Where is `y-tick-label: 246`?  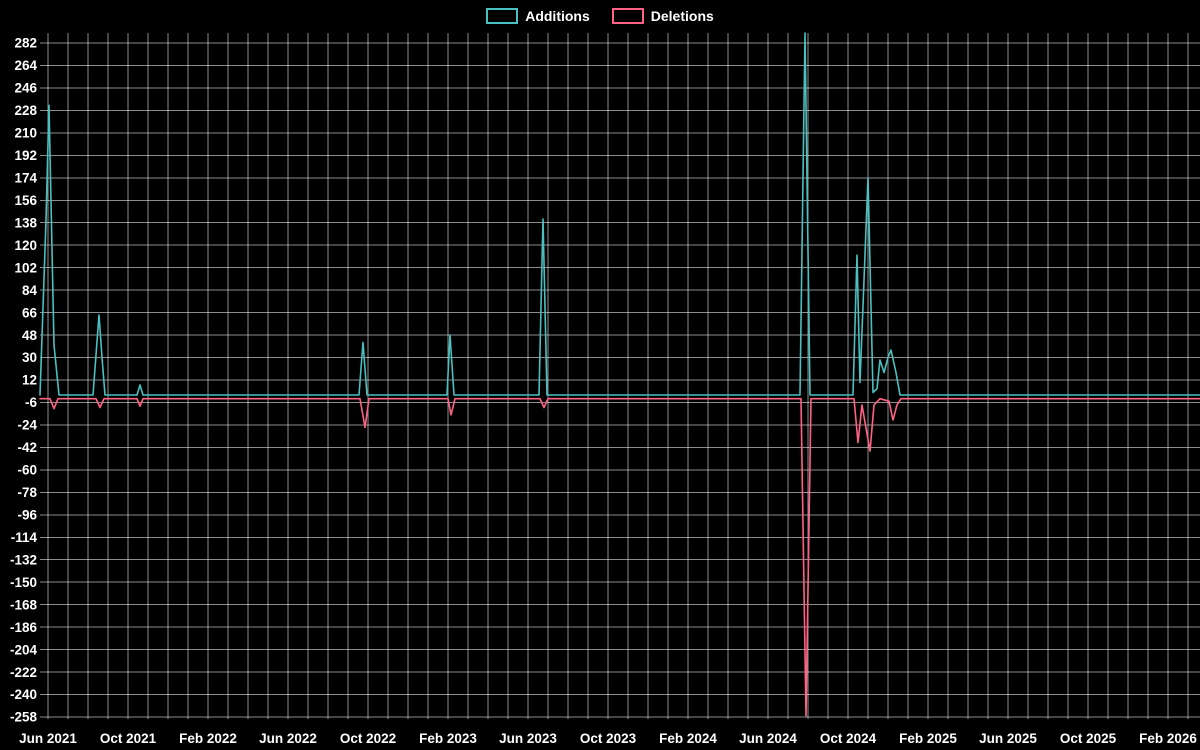
y-tick-label: 246 is located at coordinates (25, 88).